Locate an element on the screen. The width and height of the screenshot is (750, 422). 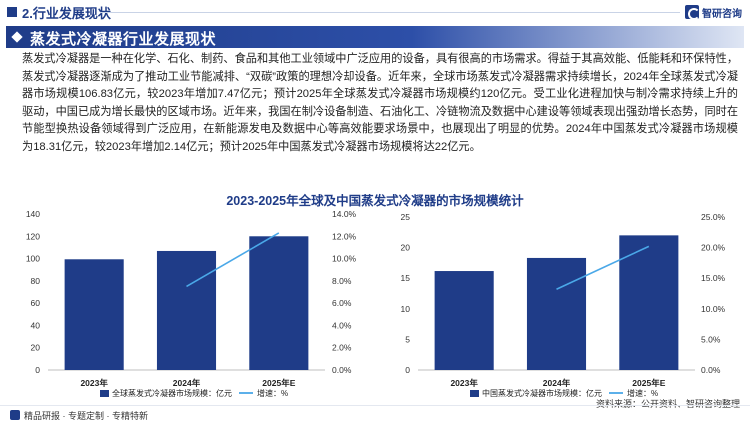
section-marker-icon is located at coordinates (12, 12).